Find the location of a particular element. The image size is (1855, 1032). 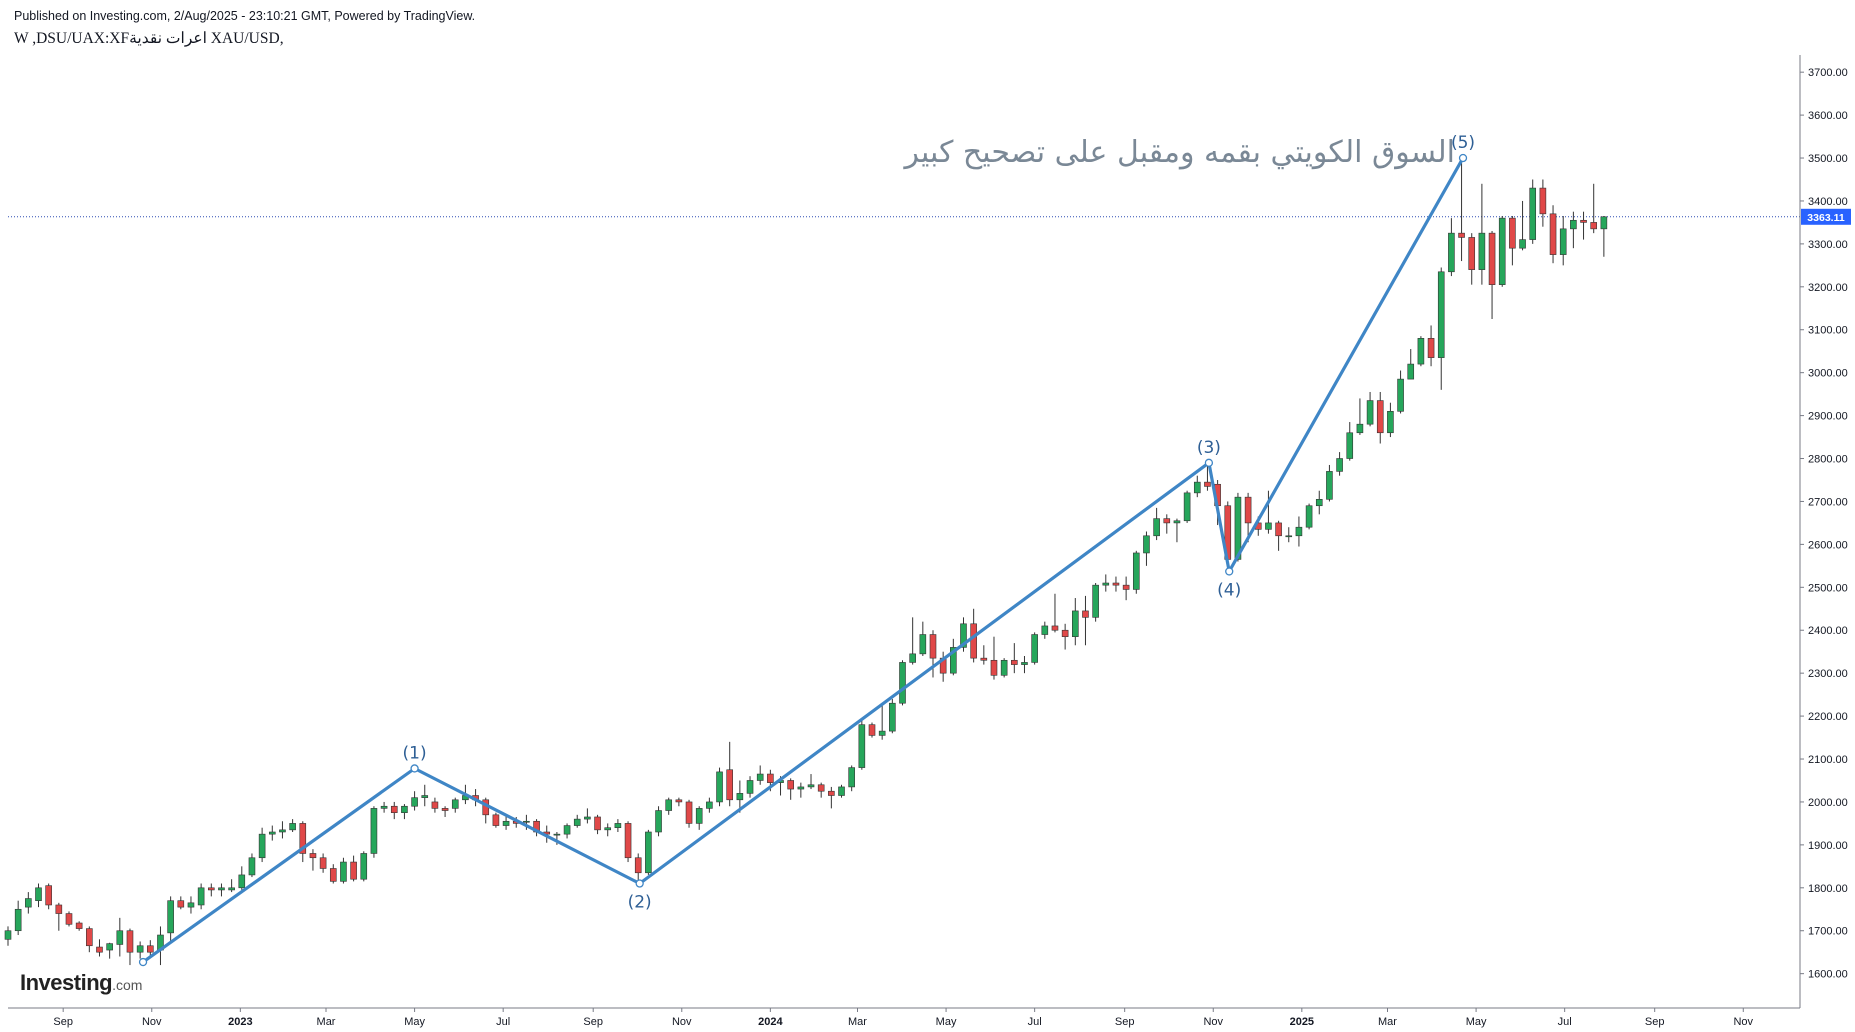

last-price-label: 3363.11 is located at coordinates (1826, 218).